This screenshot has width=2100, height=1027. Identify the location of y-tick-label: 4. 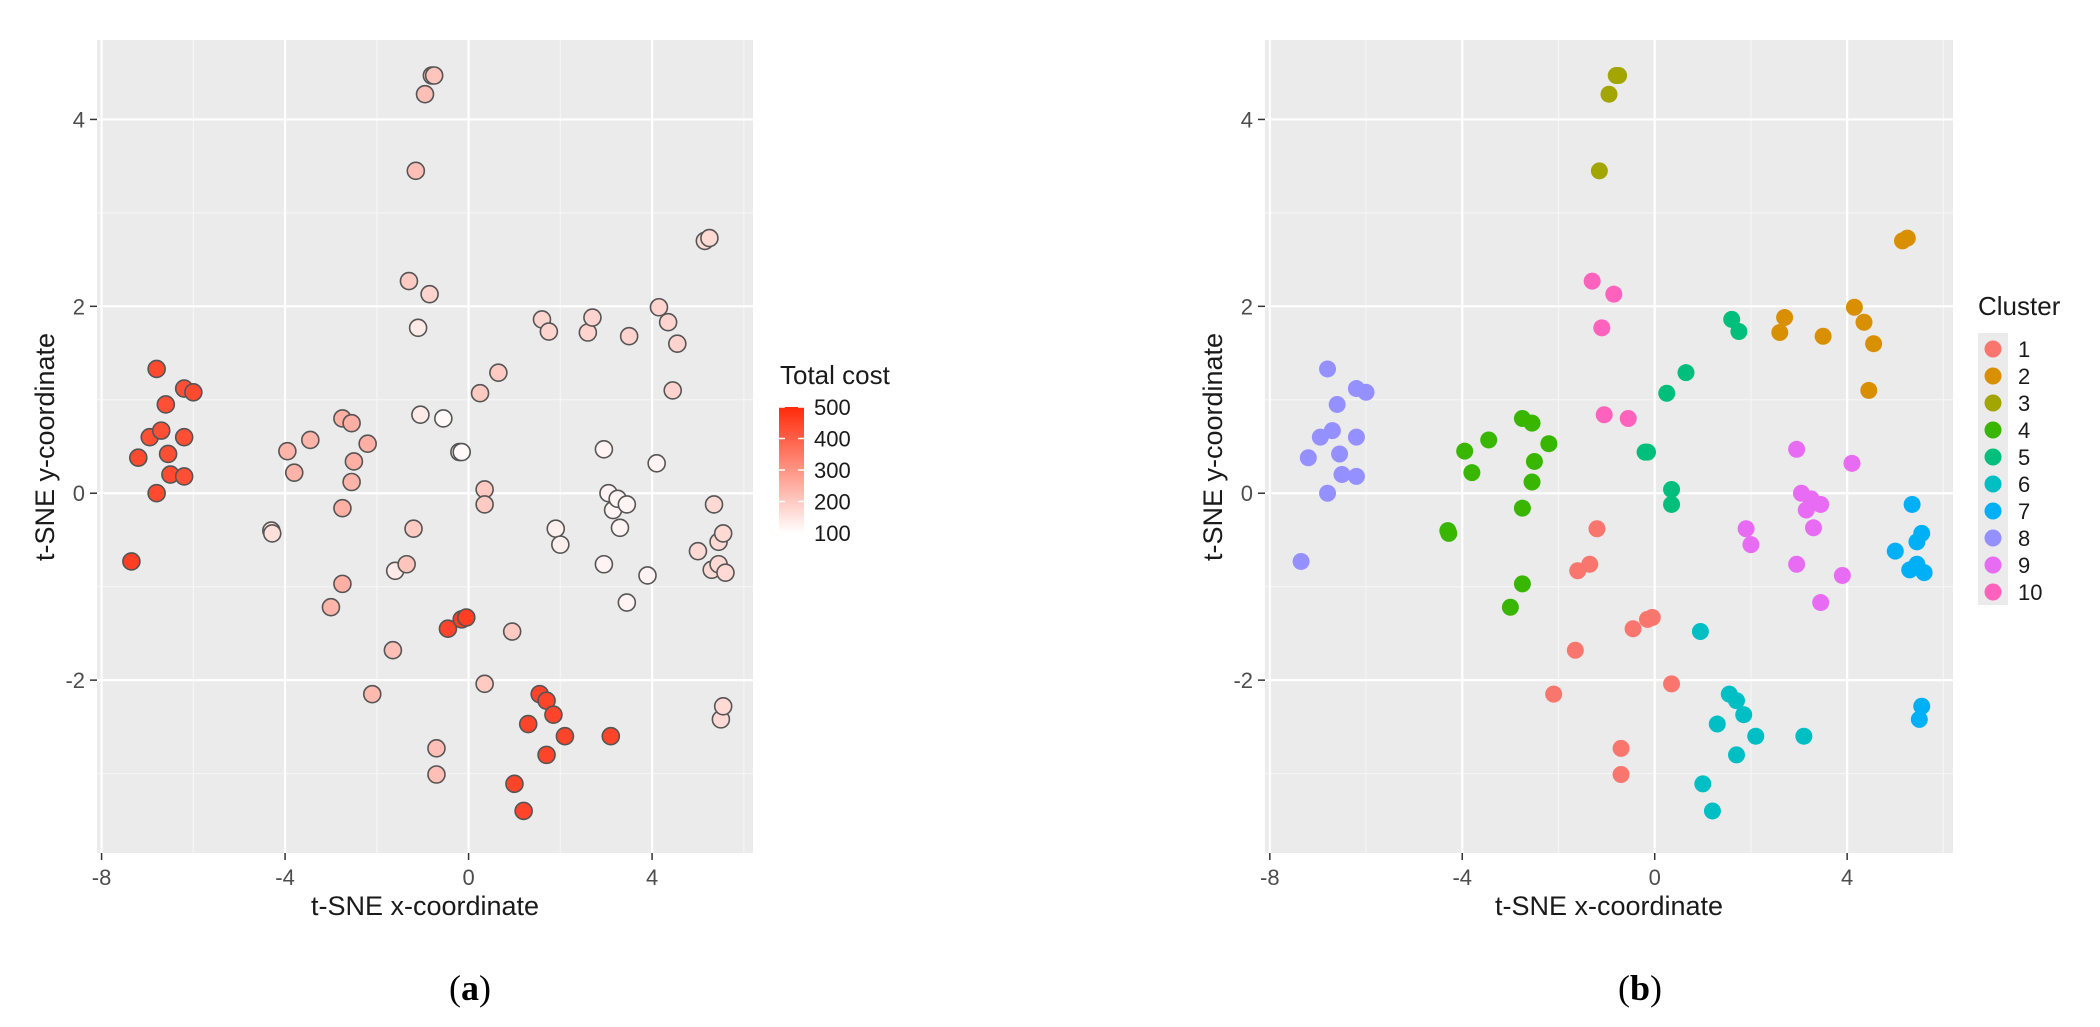
(1247, 119).